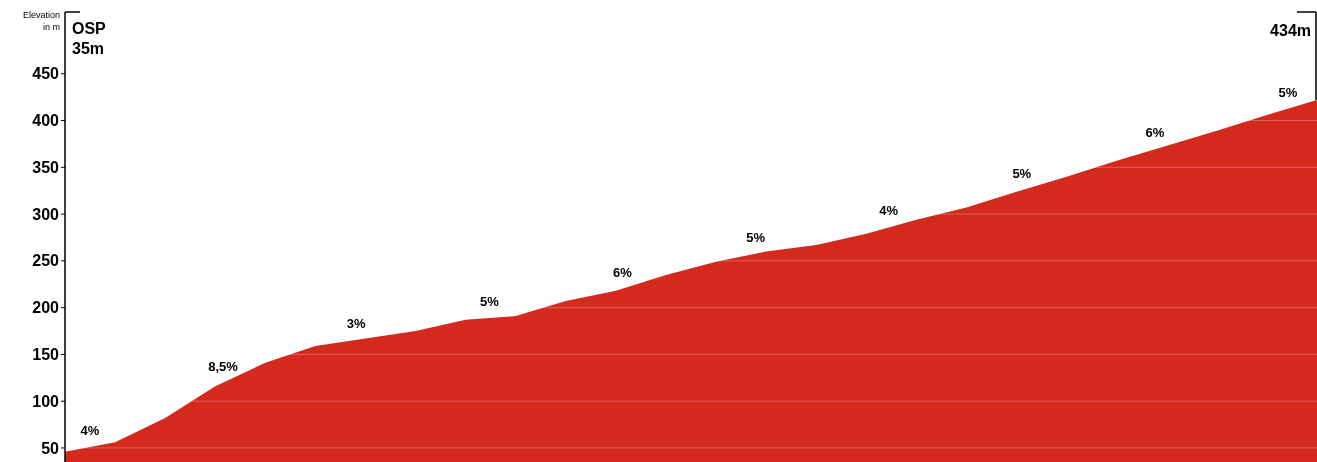 Image resolution: width=1317 pixels, height=462 pixels. What do you see at coordinates (356, 323) in the screenshot?
I see `annotation: 3%` at bounding box center [356, 323].